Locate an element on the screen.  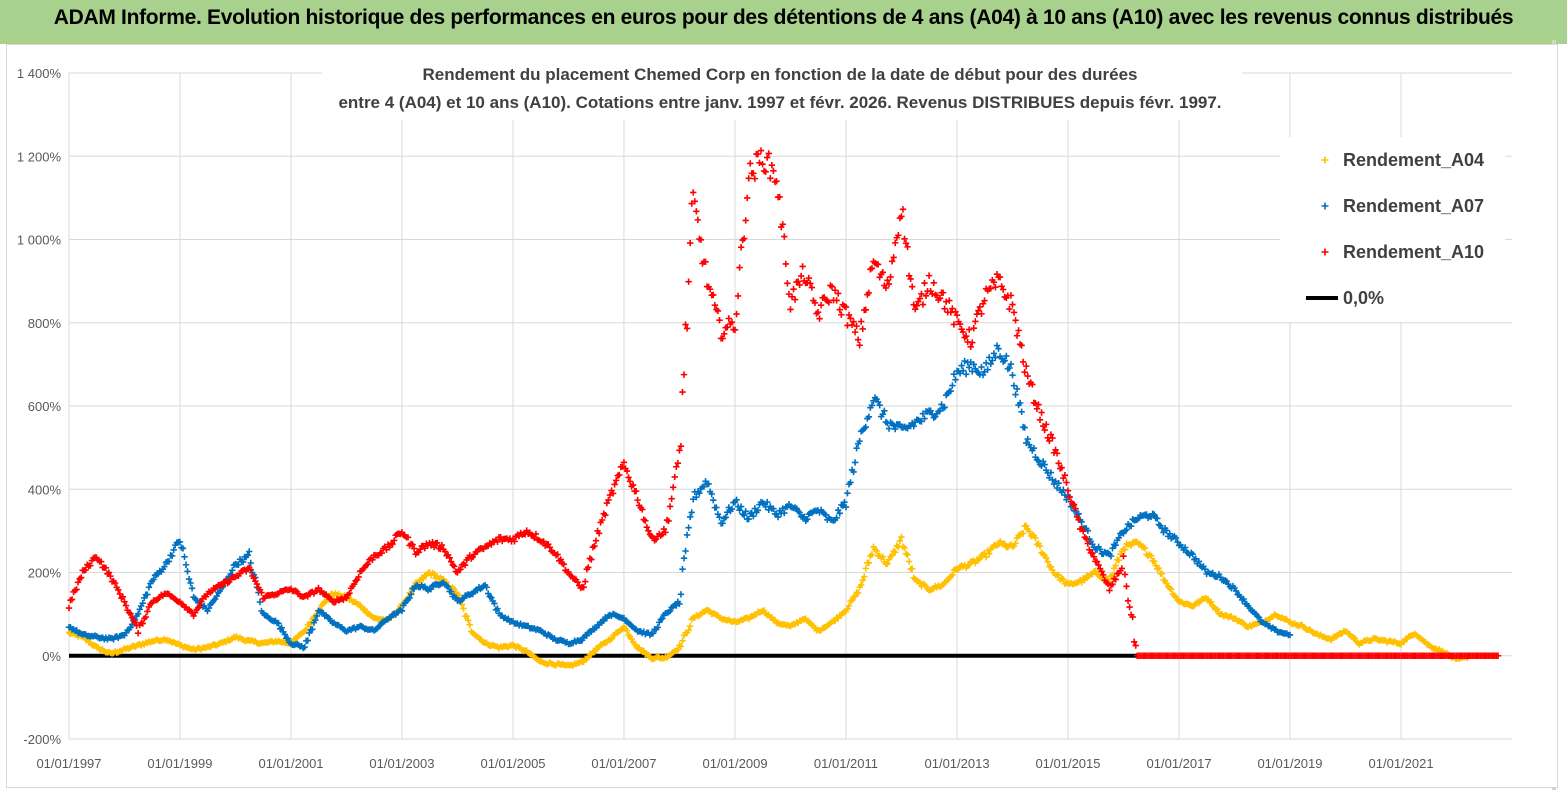
x-tick-label: 01/01/2013 is located at coordinates (957, 763).